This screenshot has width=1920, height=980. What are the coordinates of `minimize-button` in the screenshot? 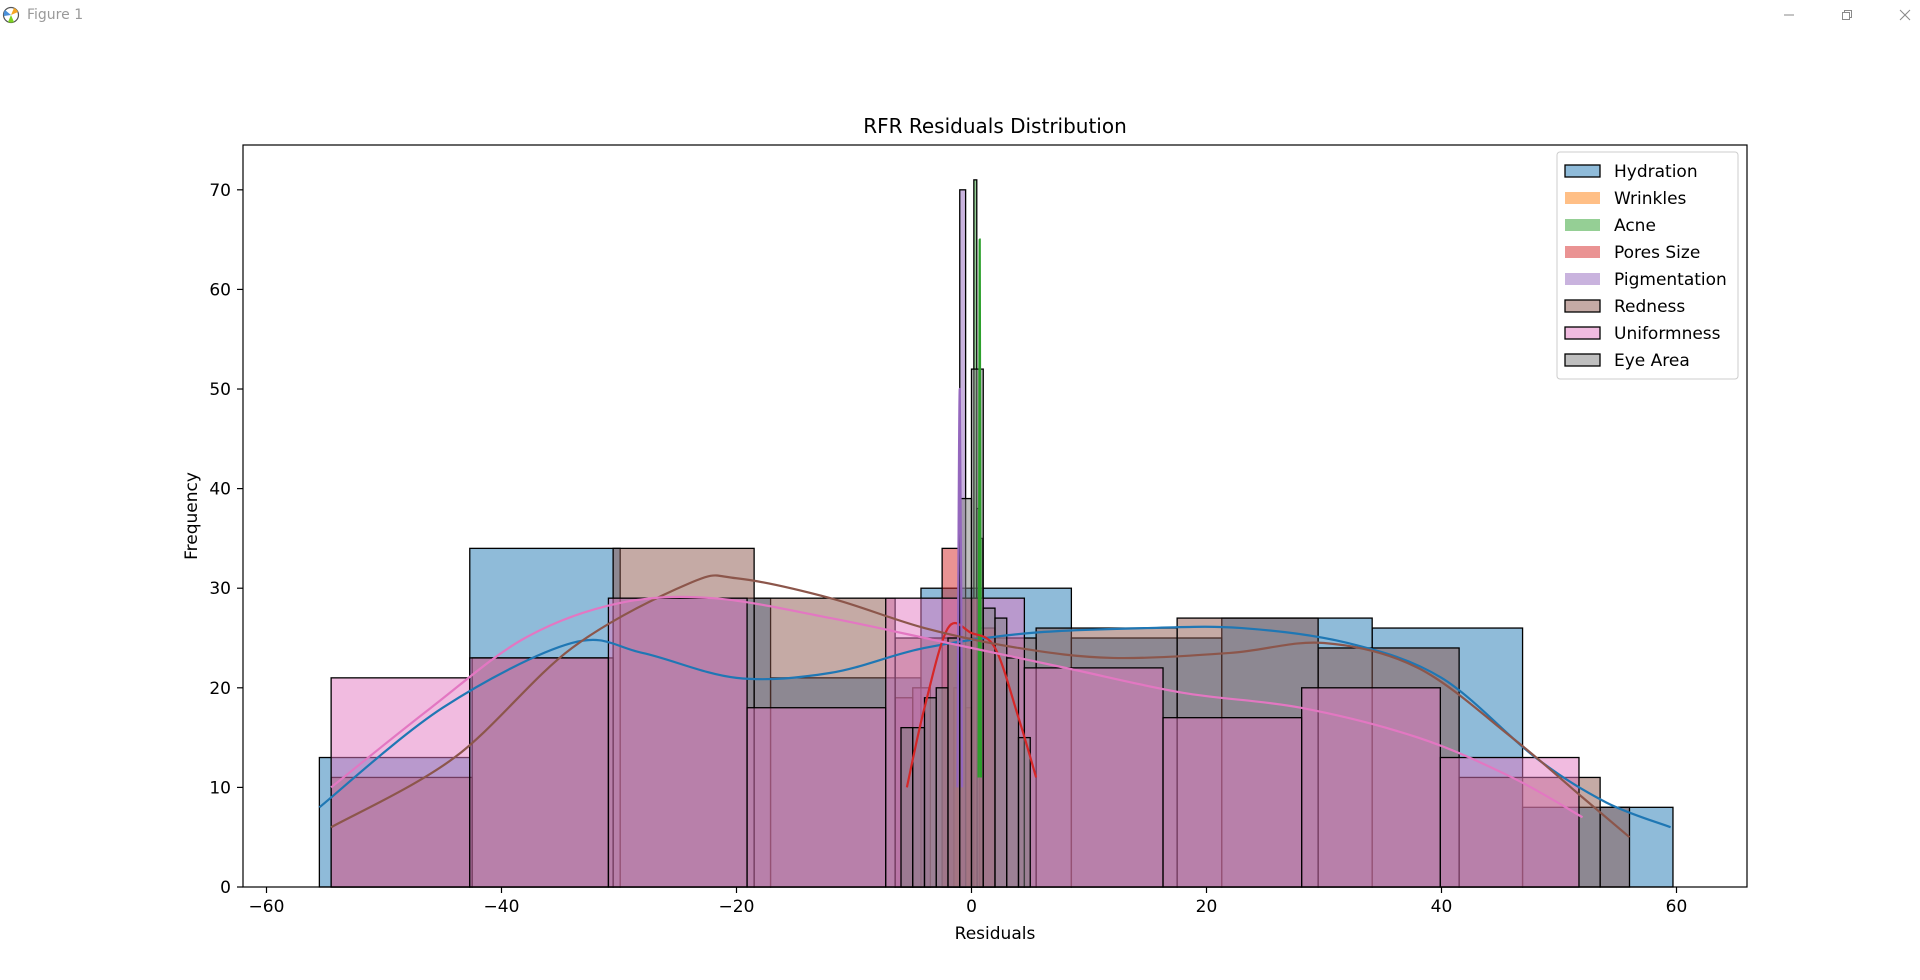 It's located at (1789, 15).